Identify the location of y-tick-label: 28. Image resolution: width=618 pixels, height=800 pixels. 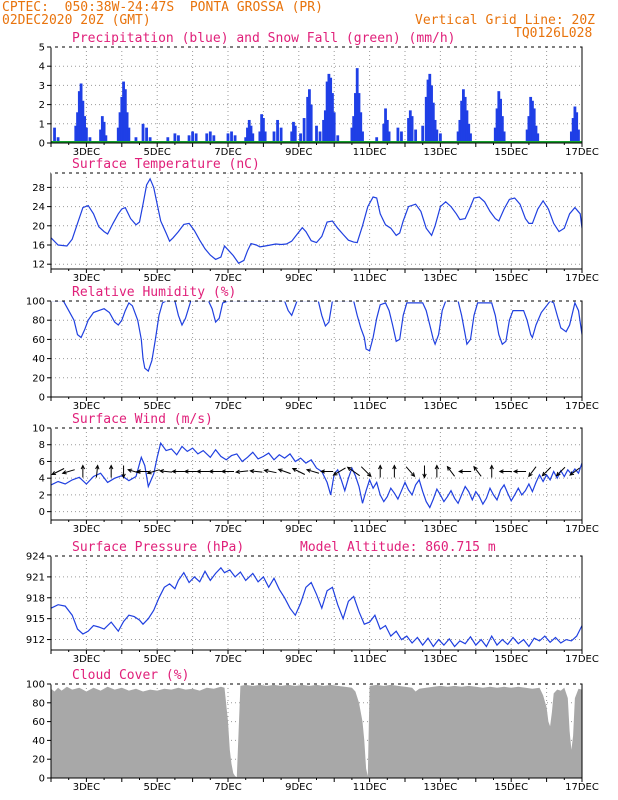
(38, 188).